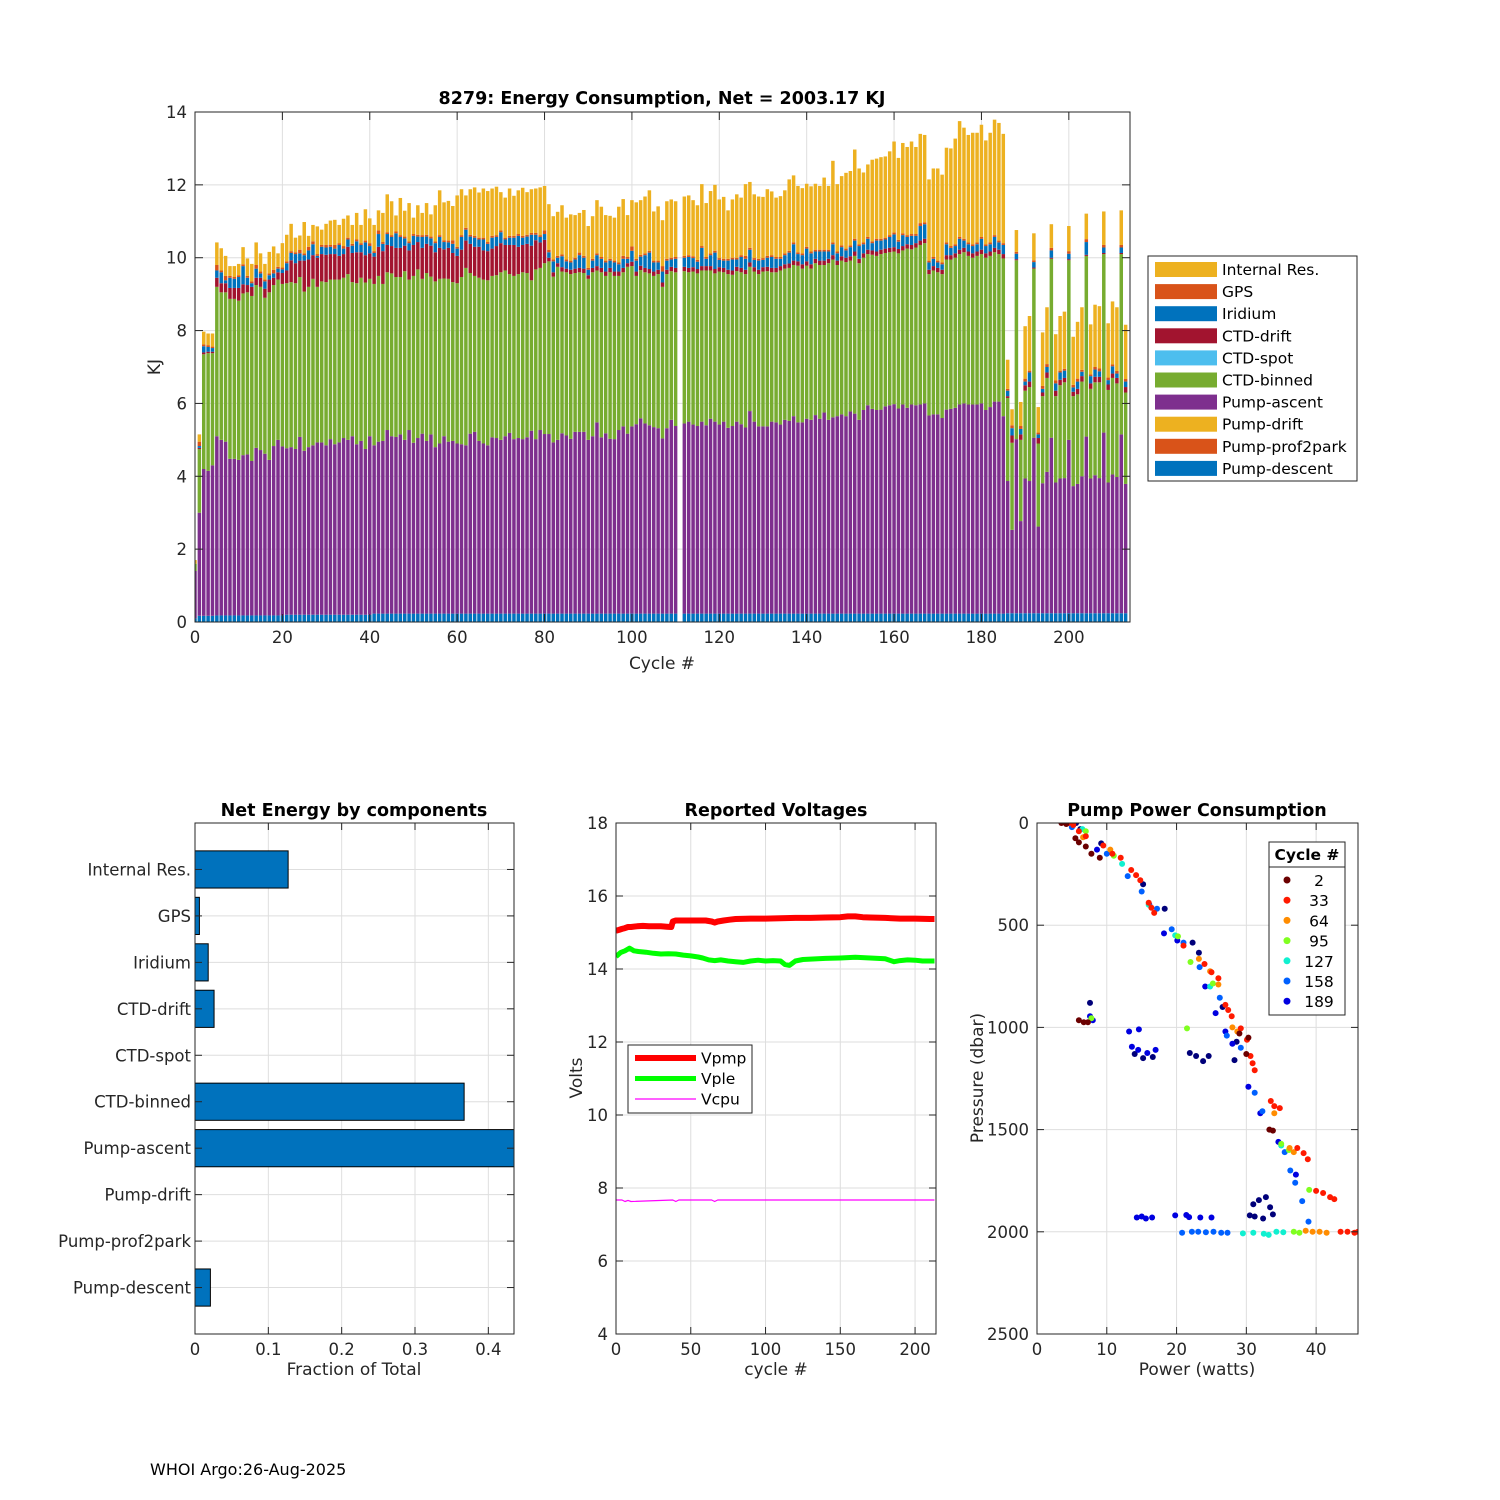  What do you see at coordinates (1257, 336) in the screenshot?
I see `legend-label: CTD-drift` at bounding box center [1257, 336].